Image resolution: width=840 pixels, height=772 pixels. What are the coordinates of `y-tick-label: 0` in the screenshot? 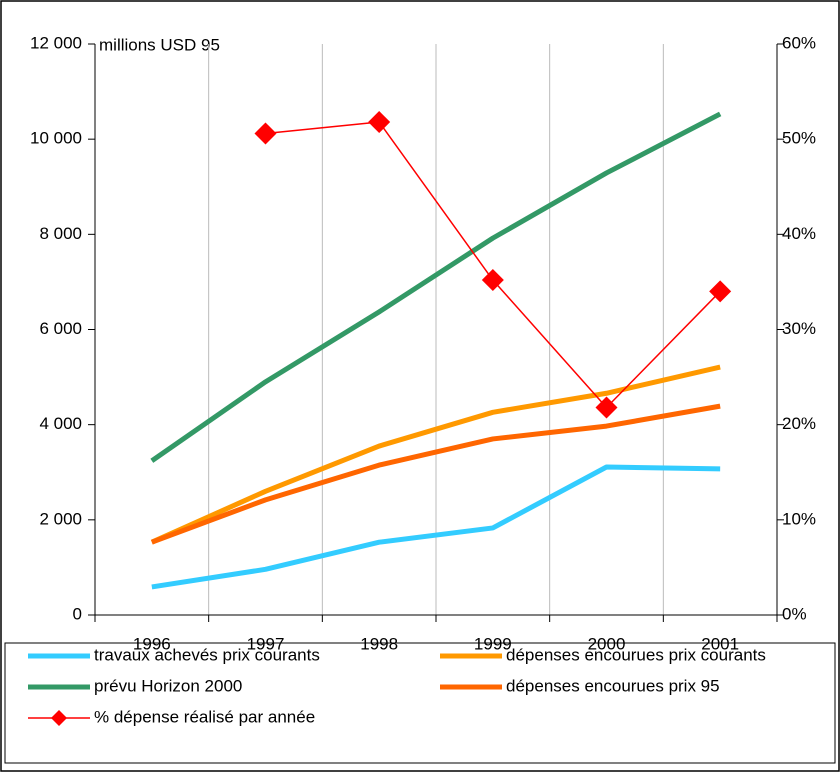 It's located at (77, 613).